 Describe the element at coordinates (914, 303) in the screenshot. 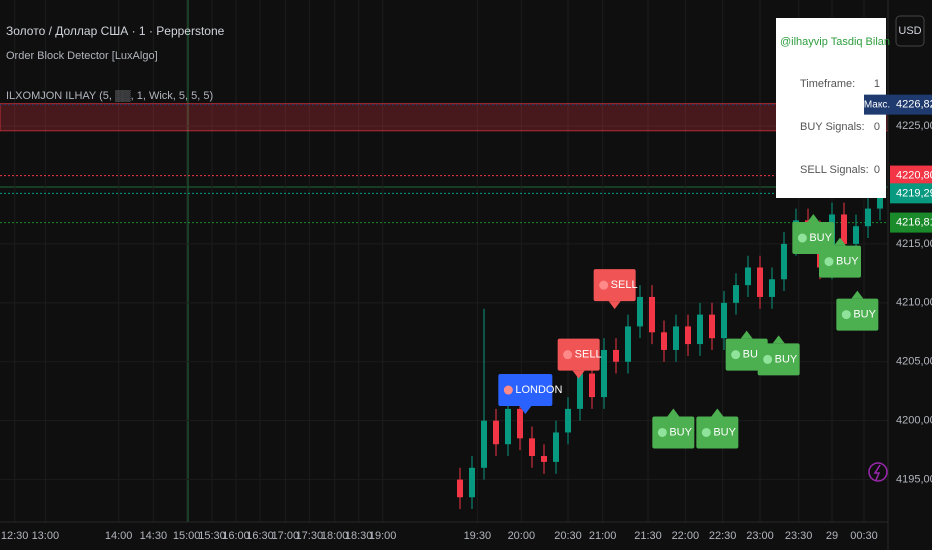

I see `y-tick-label: 4210,00` at that location.